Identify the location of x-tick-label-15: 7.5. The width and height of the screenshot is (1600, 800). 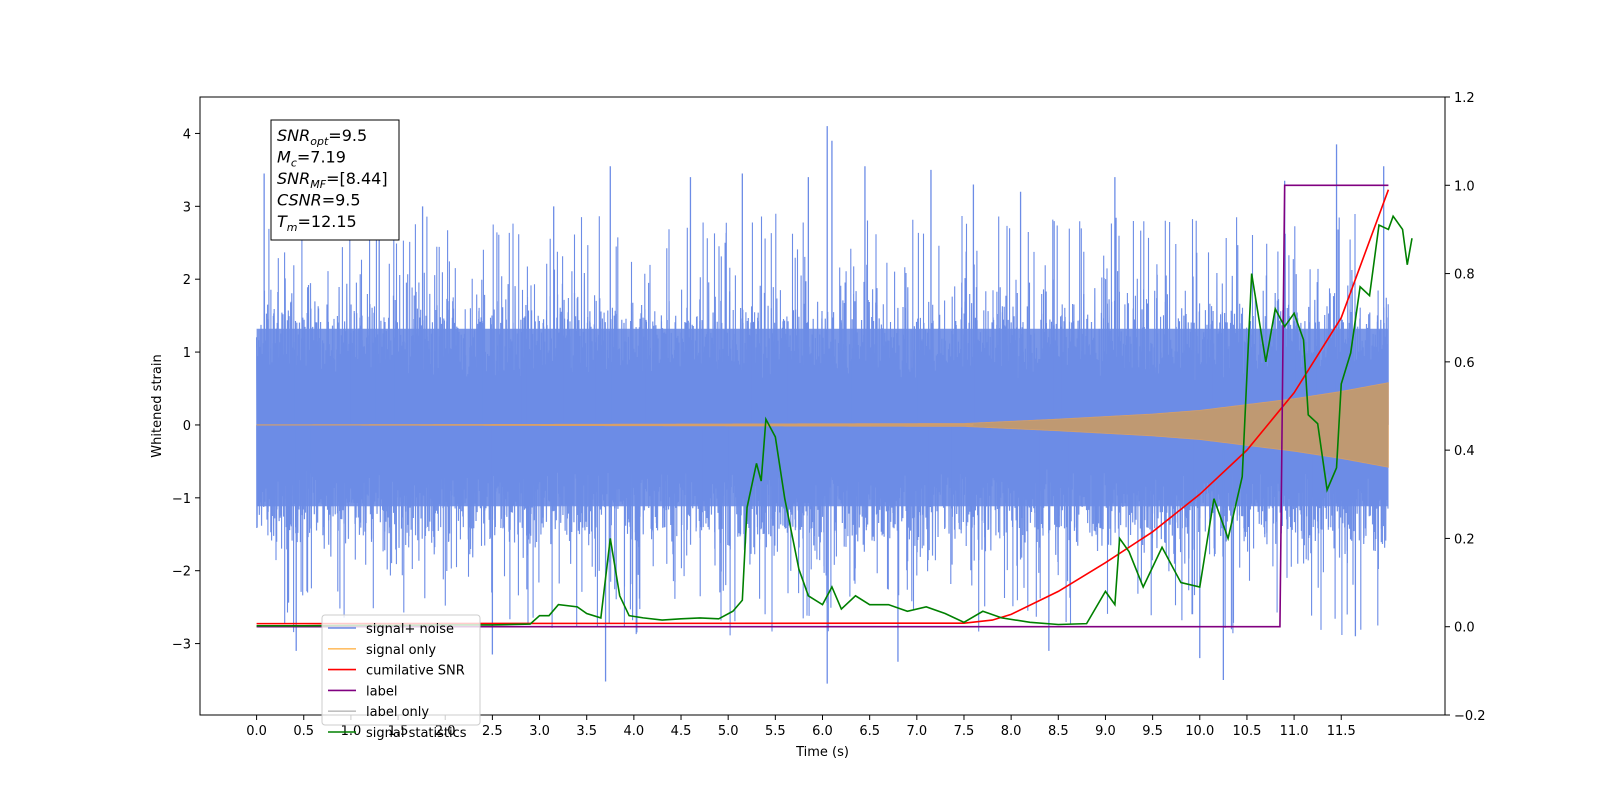
(964, 731).